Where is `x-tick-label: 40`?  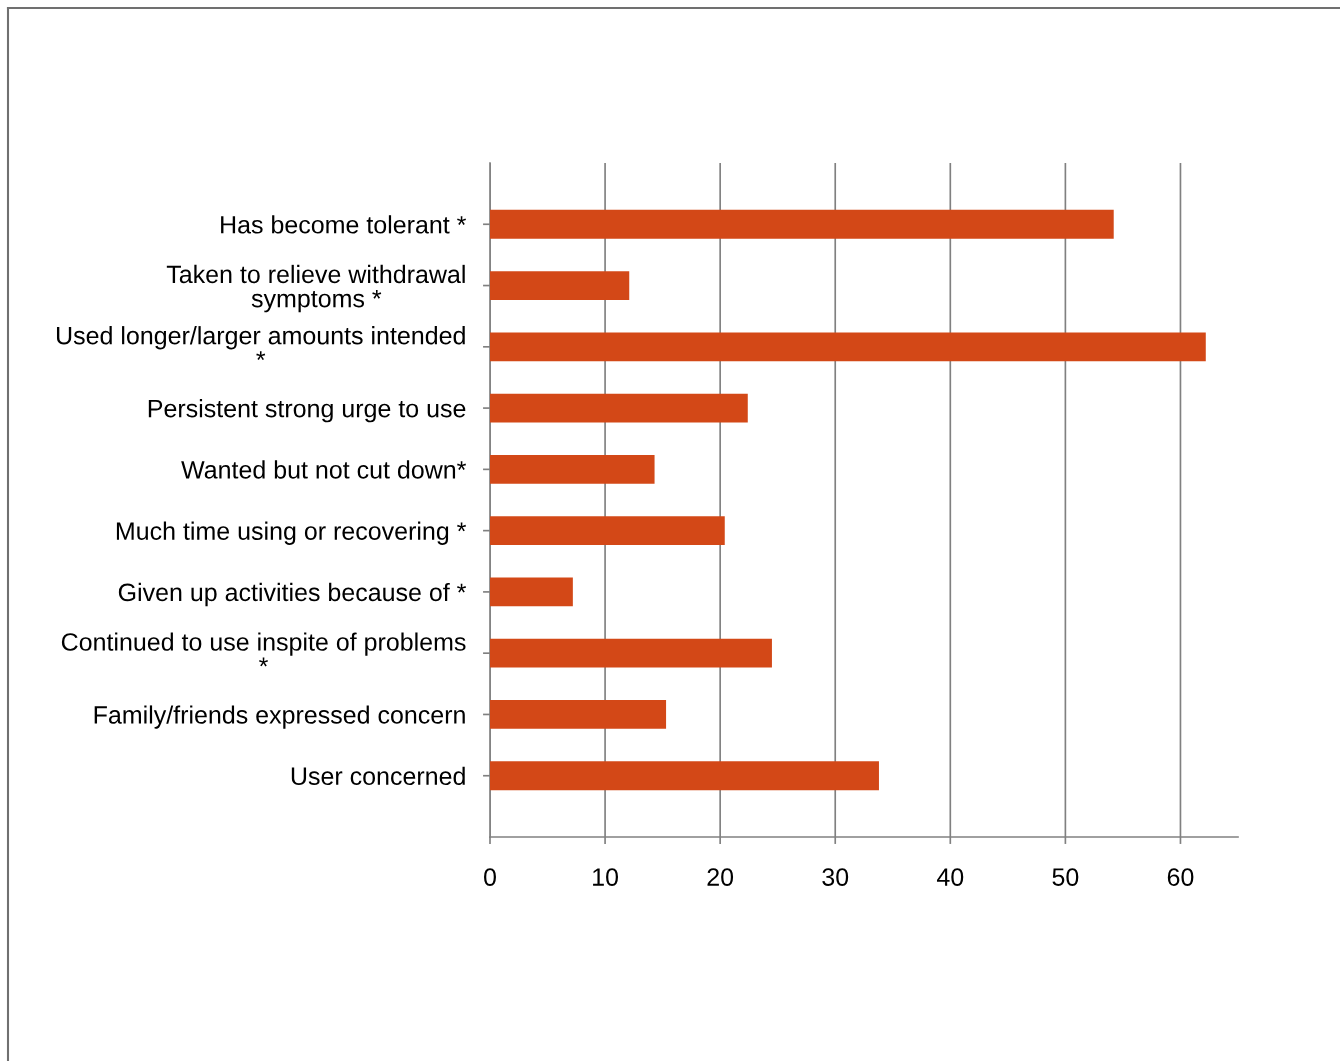
x-tick-label: 40 is located at coordinates (950, 877).